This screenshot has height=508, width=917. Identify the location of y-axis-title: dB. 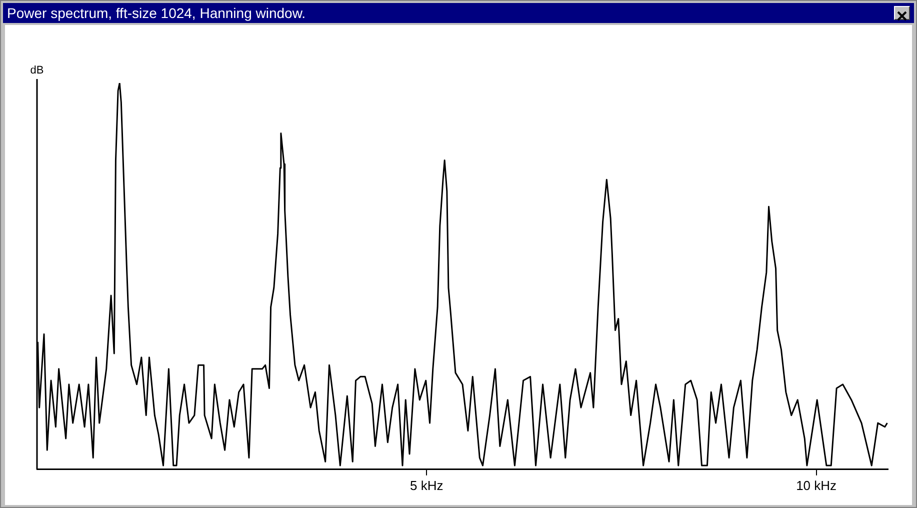
(37, 70).